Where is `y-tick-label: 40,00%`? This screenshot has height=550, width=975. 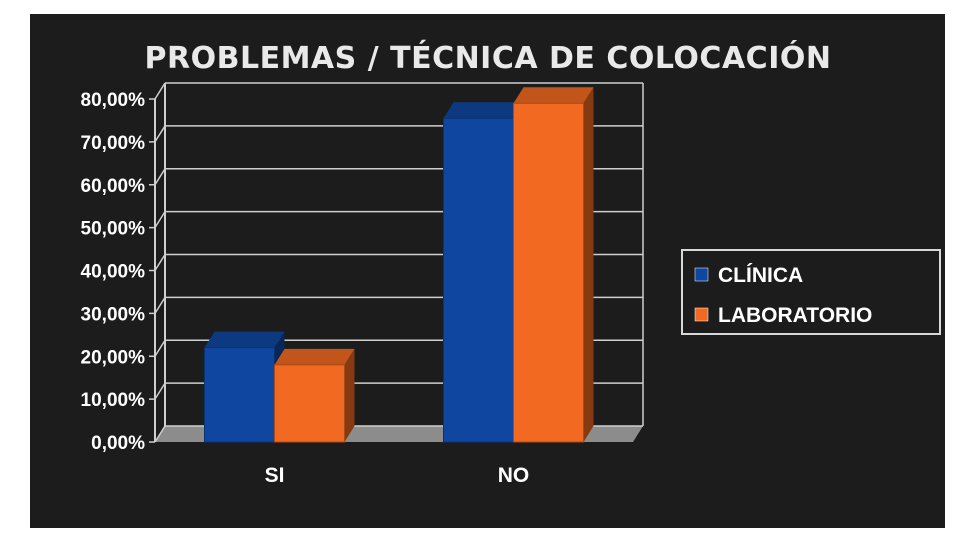 y-tick-label: 40,00% is located at coordinates (113, 272).